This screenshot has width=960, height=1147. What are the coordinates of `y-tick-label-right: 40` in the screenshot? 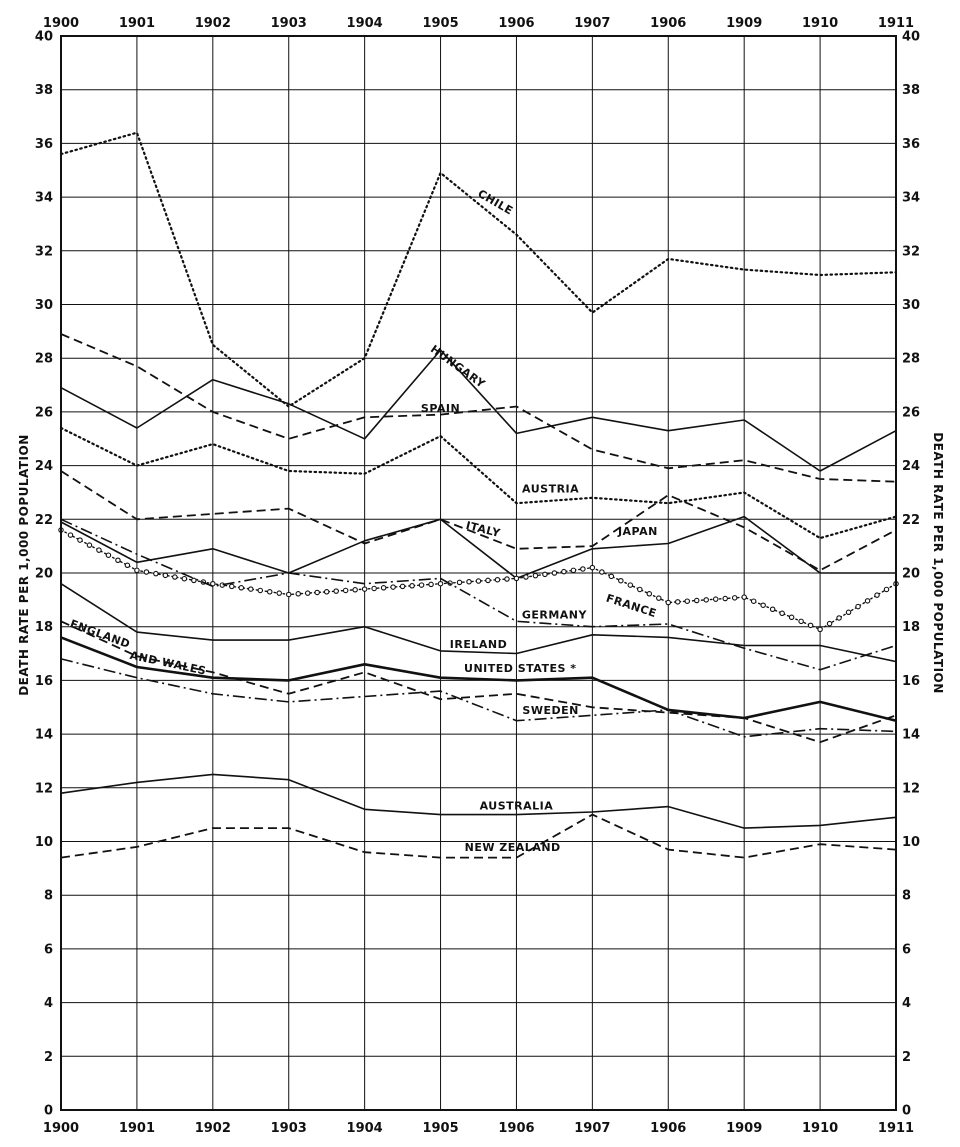 It's located at (911, 37).